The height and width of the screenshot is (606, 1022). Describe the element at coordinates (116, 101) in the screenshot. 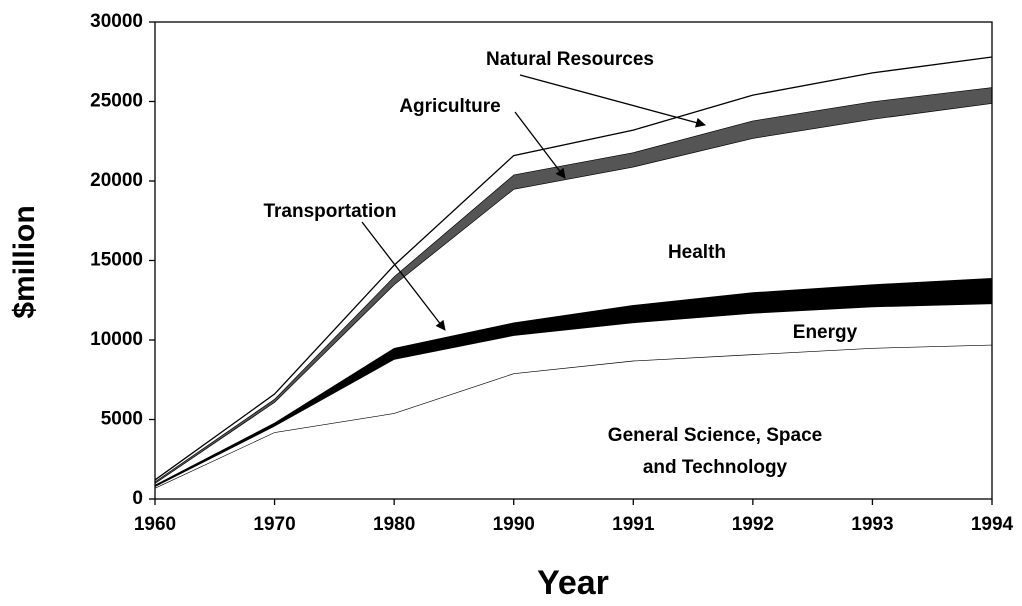

I see `y-tick-label: 25000` at that location.